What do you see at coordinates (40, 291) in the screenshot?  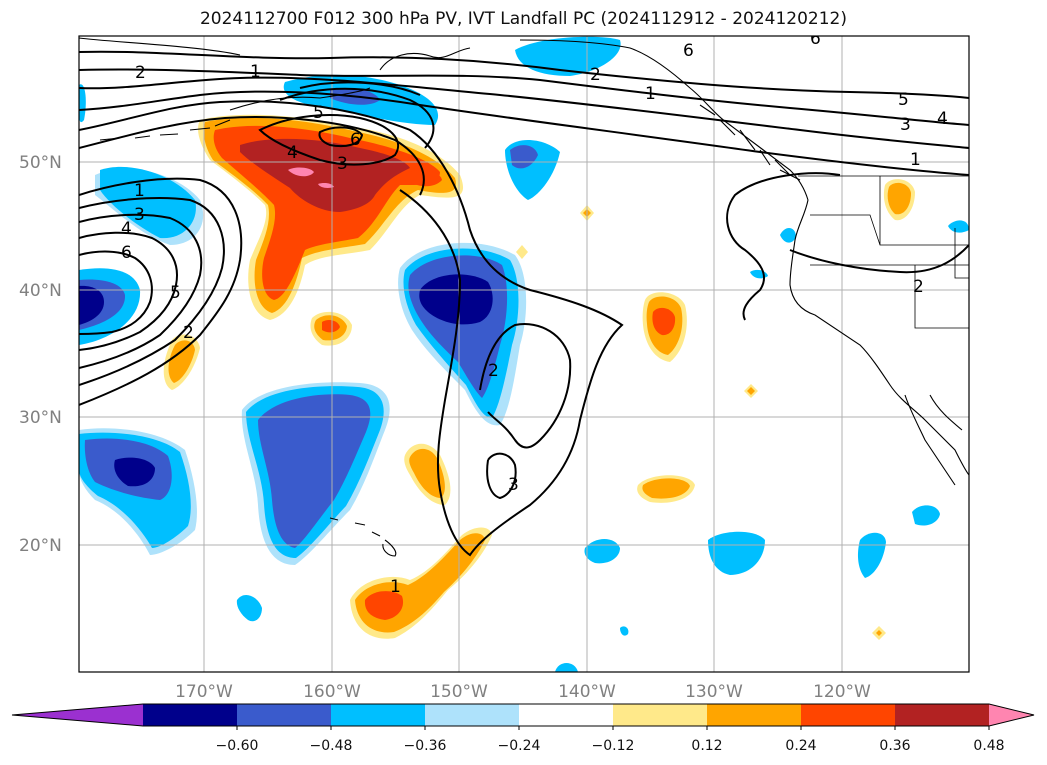 I see `lat-label-40n: 40°N` at bounding box center [40, 291].